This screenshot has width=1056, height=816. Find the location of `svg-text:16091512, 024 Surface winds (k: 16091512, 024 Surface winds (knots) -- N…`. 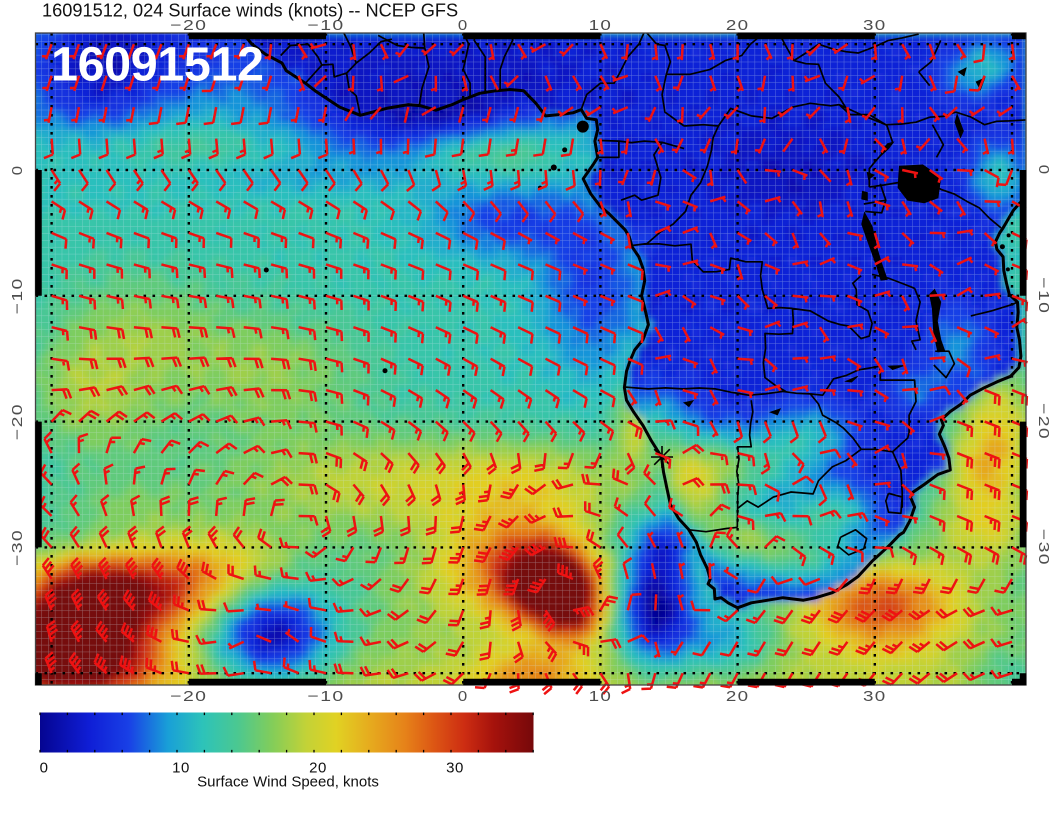

svg-text:16091512, 024 Surface winds (k: 16091512, 024 Surface winds (knots) -- N… is located at coordinates (250, 11).